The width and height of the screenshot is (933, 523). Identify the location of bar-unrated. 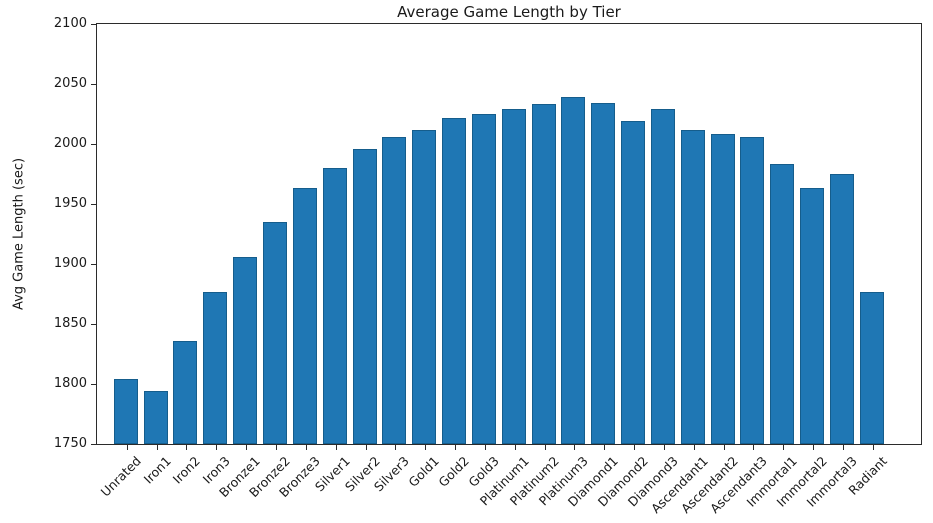
(125, 411).